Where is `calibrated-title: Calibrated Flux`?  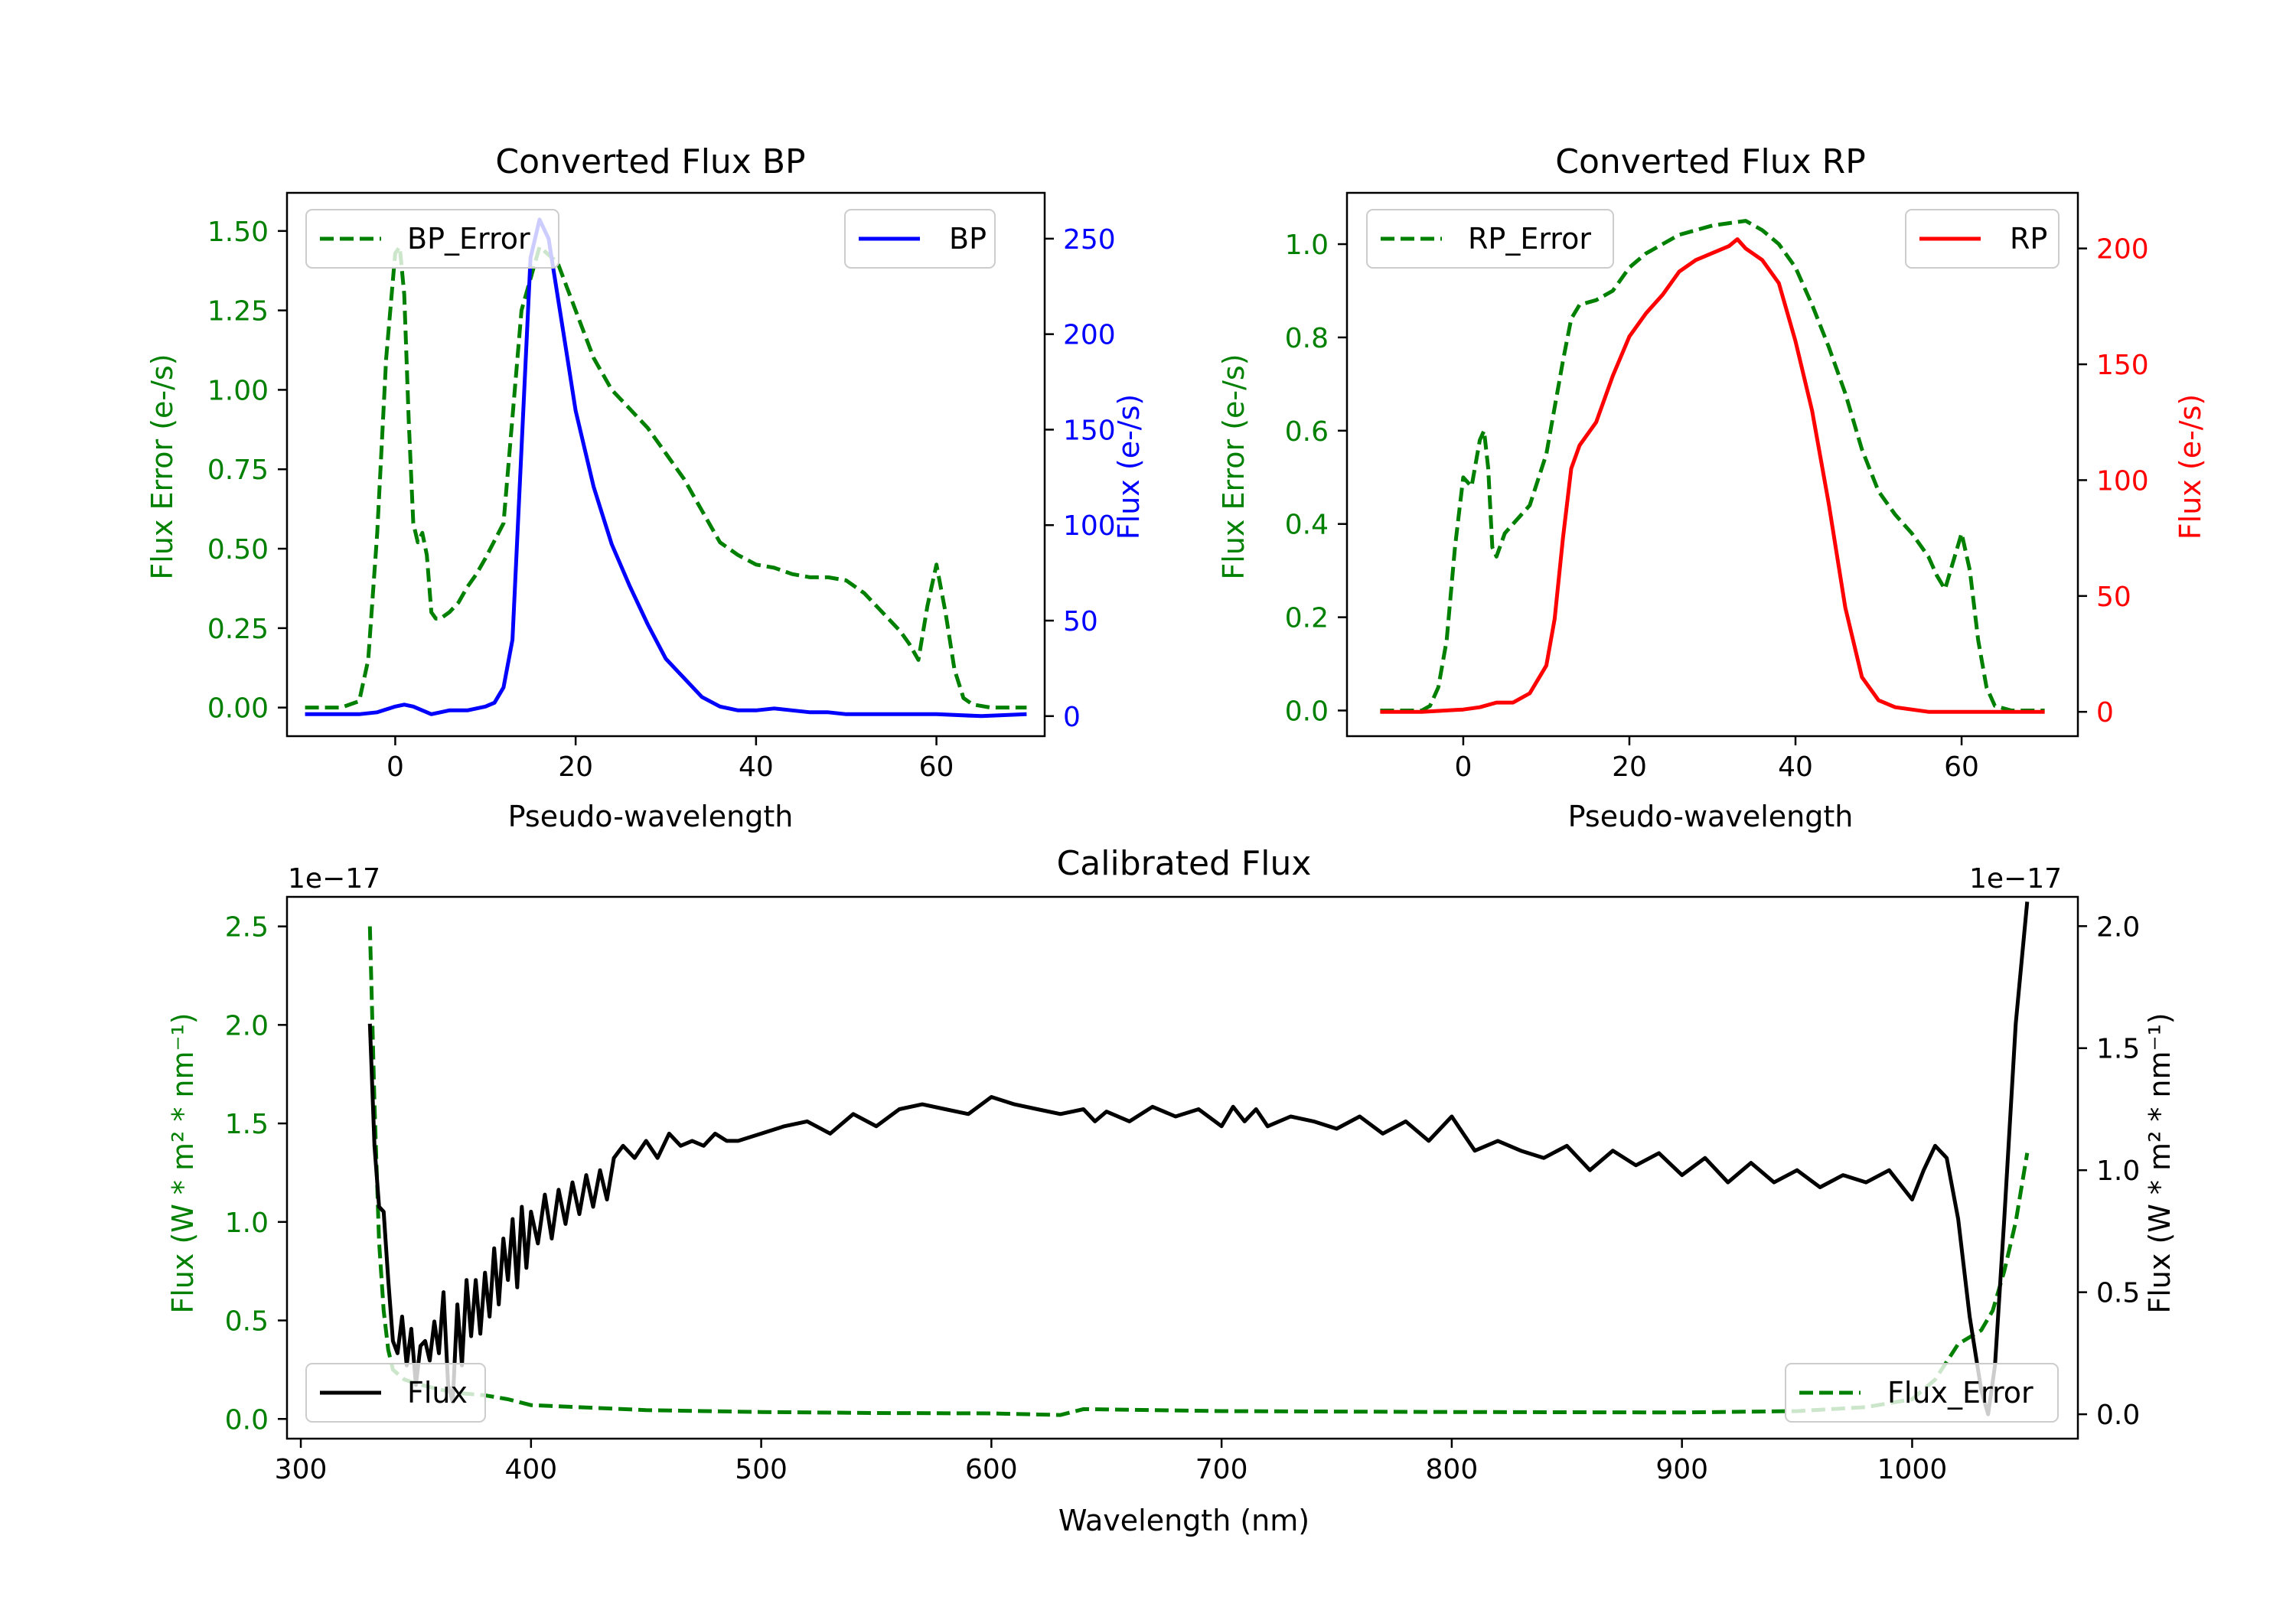 calibrated-title: Calibrated Flux is located at coordinates (1184, 864).